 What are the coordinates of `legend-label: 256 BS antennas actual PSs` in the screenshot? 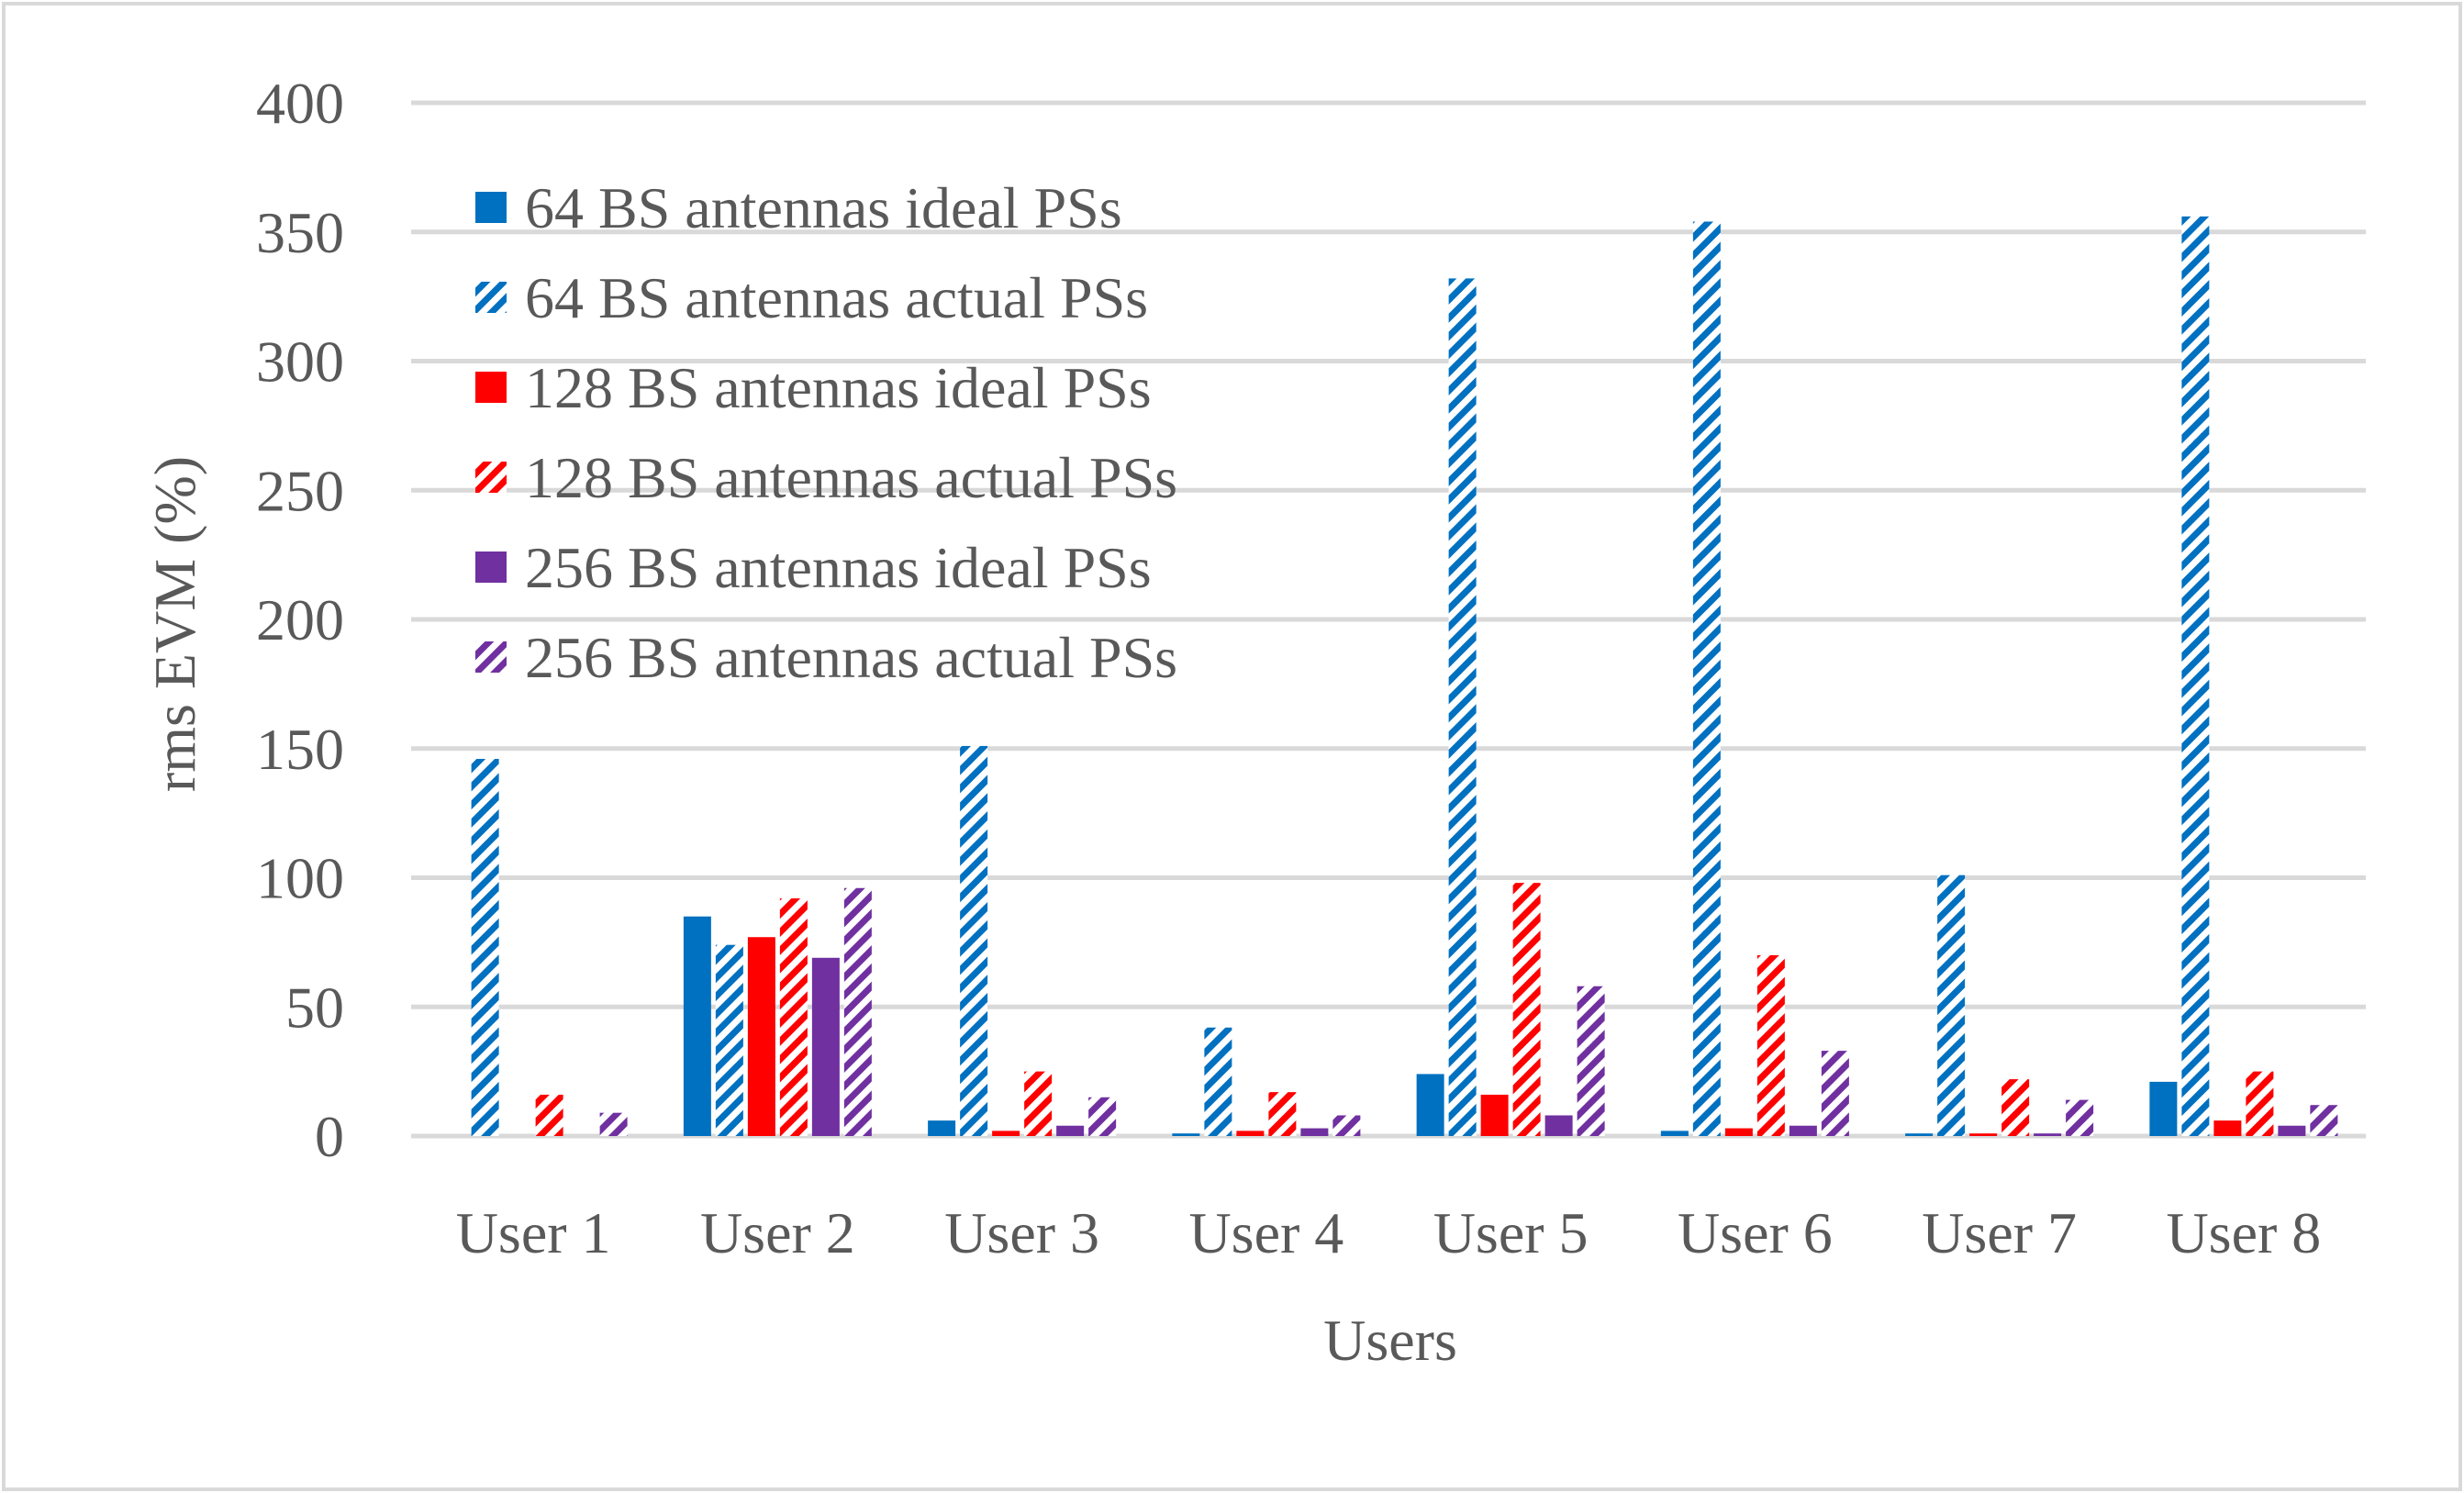 It's located at (851, 657).